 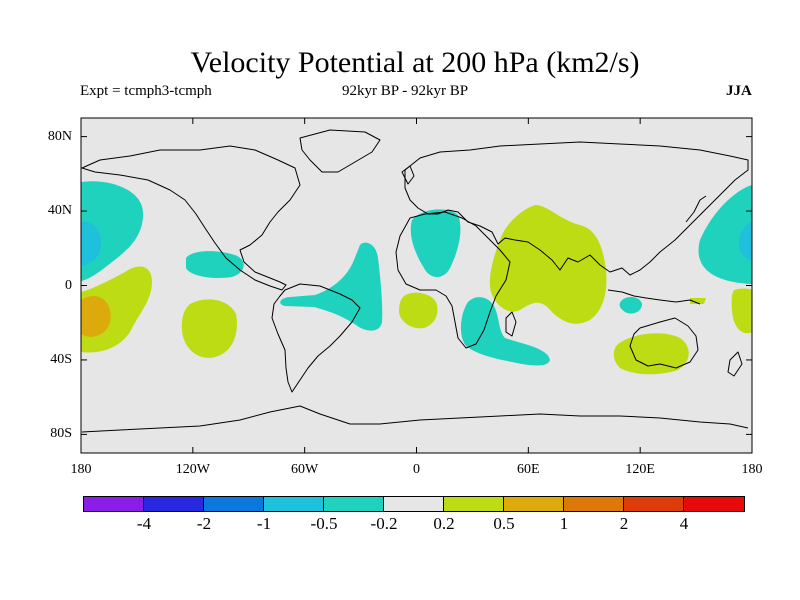 I want to click on lat-label: 80N, so click(x=59, y=136).